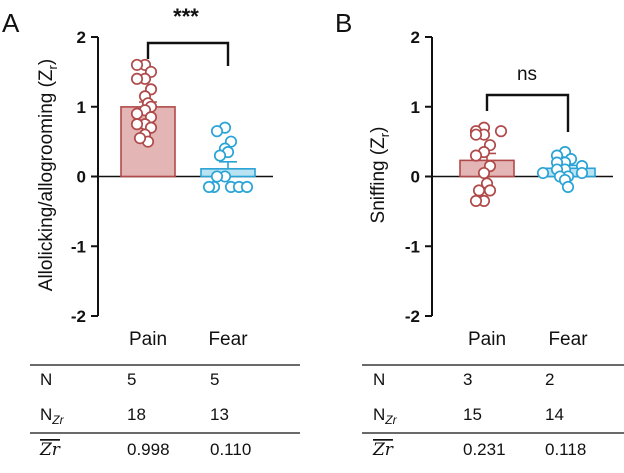  What do you see at coordinates (188, 53) in the screenshot?
I see `significance-bracket-a` at bounding box center [188, 53].